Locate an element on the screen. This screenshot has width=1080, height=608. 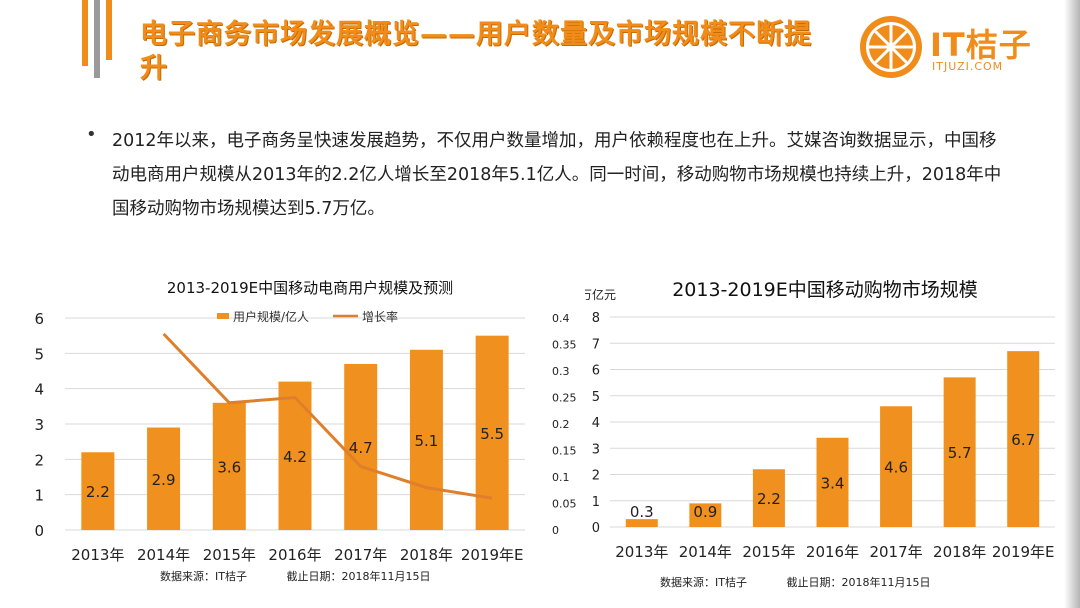
chart1-bar-label: 3.6 is located at coordinates (229, 467).